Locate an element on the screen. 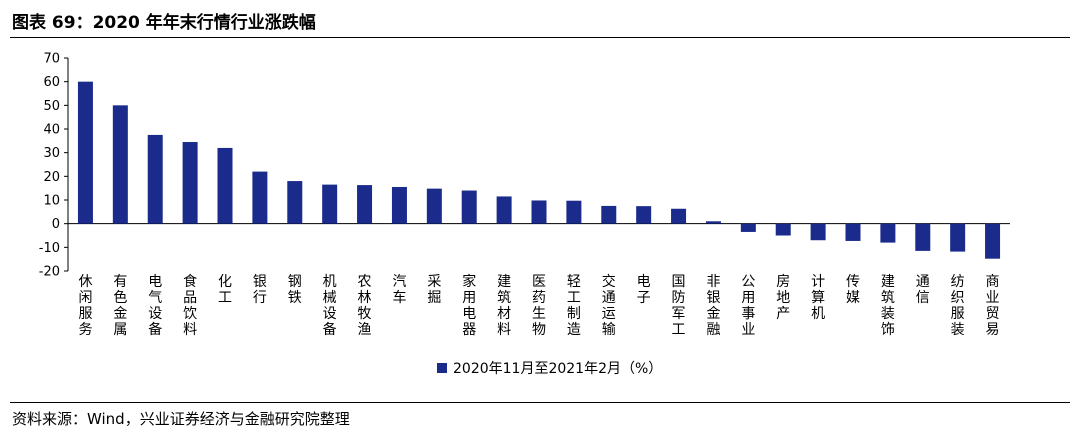 Image resolution: width=1080 pixels, height=439 pixels. chart-title: 图表 69：2020 年年末行情行业涨跌幅 is located at coordinates (164, 23).